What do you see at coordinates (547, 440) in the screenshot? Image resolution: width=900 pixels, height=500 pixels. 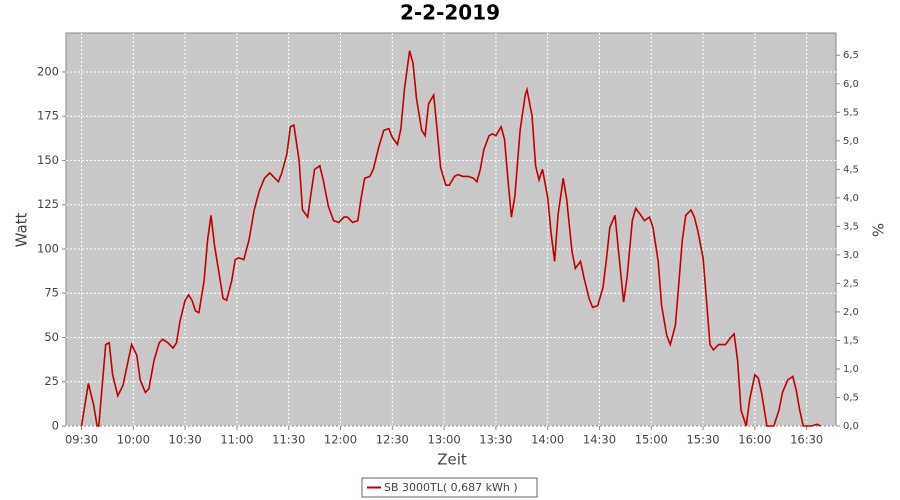 I see `x-tick-label: 14:00` at bounding box center [547, 440].